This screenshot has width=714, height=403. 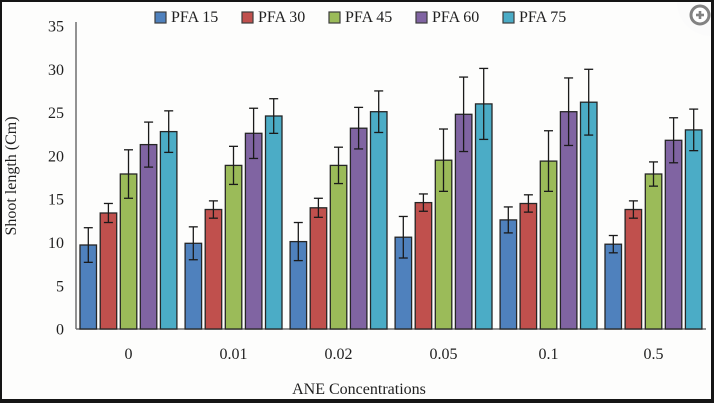 I want to click on y-tick-label: 30, so click(x=56, y=70).